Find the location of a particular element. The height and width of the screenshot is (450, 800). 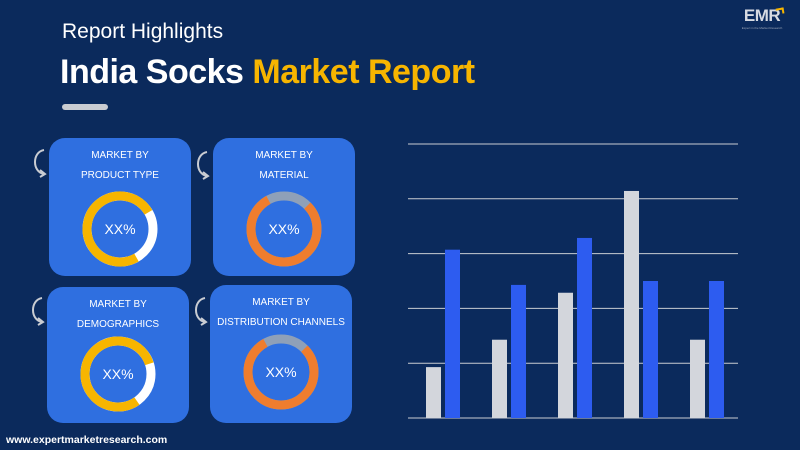

title-part-1: India Socks is located at coordinates (152, 72).